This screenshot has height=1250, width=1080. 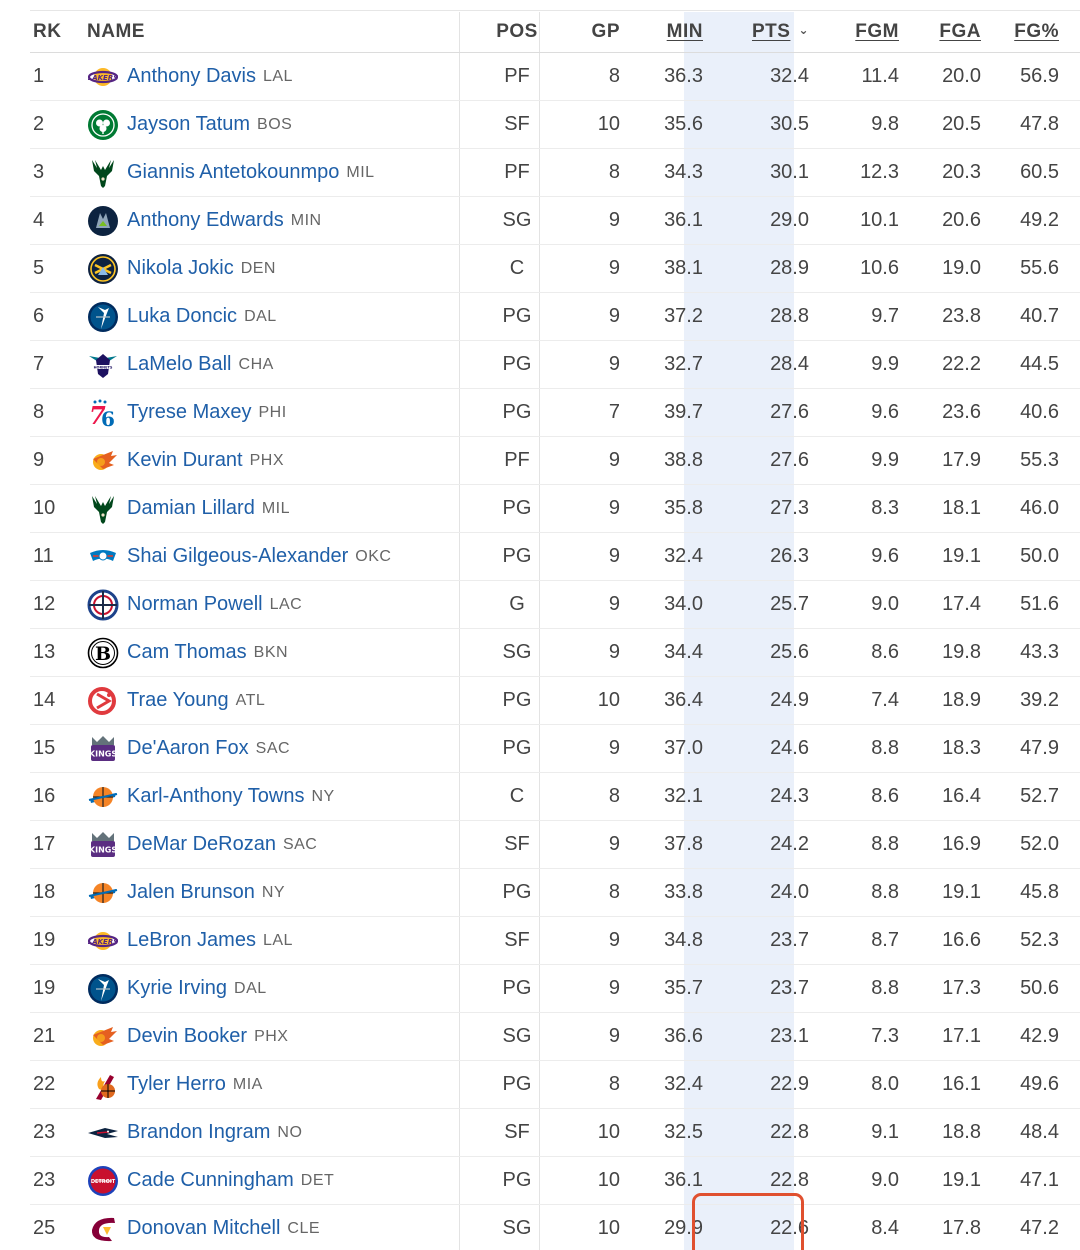 I want to click on points-cell: 27.6, so click(x=766, y=412).